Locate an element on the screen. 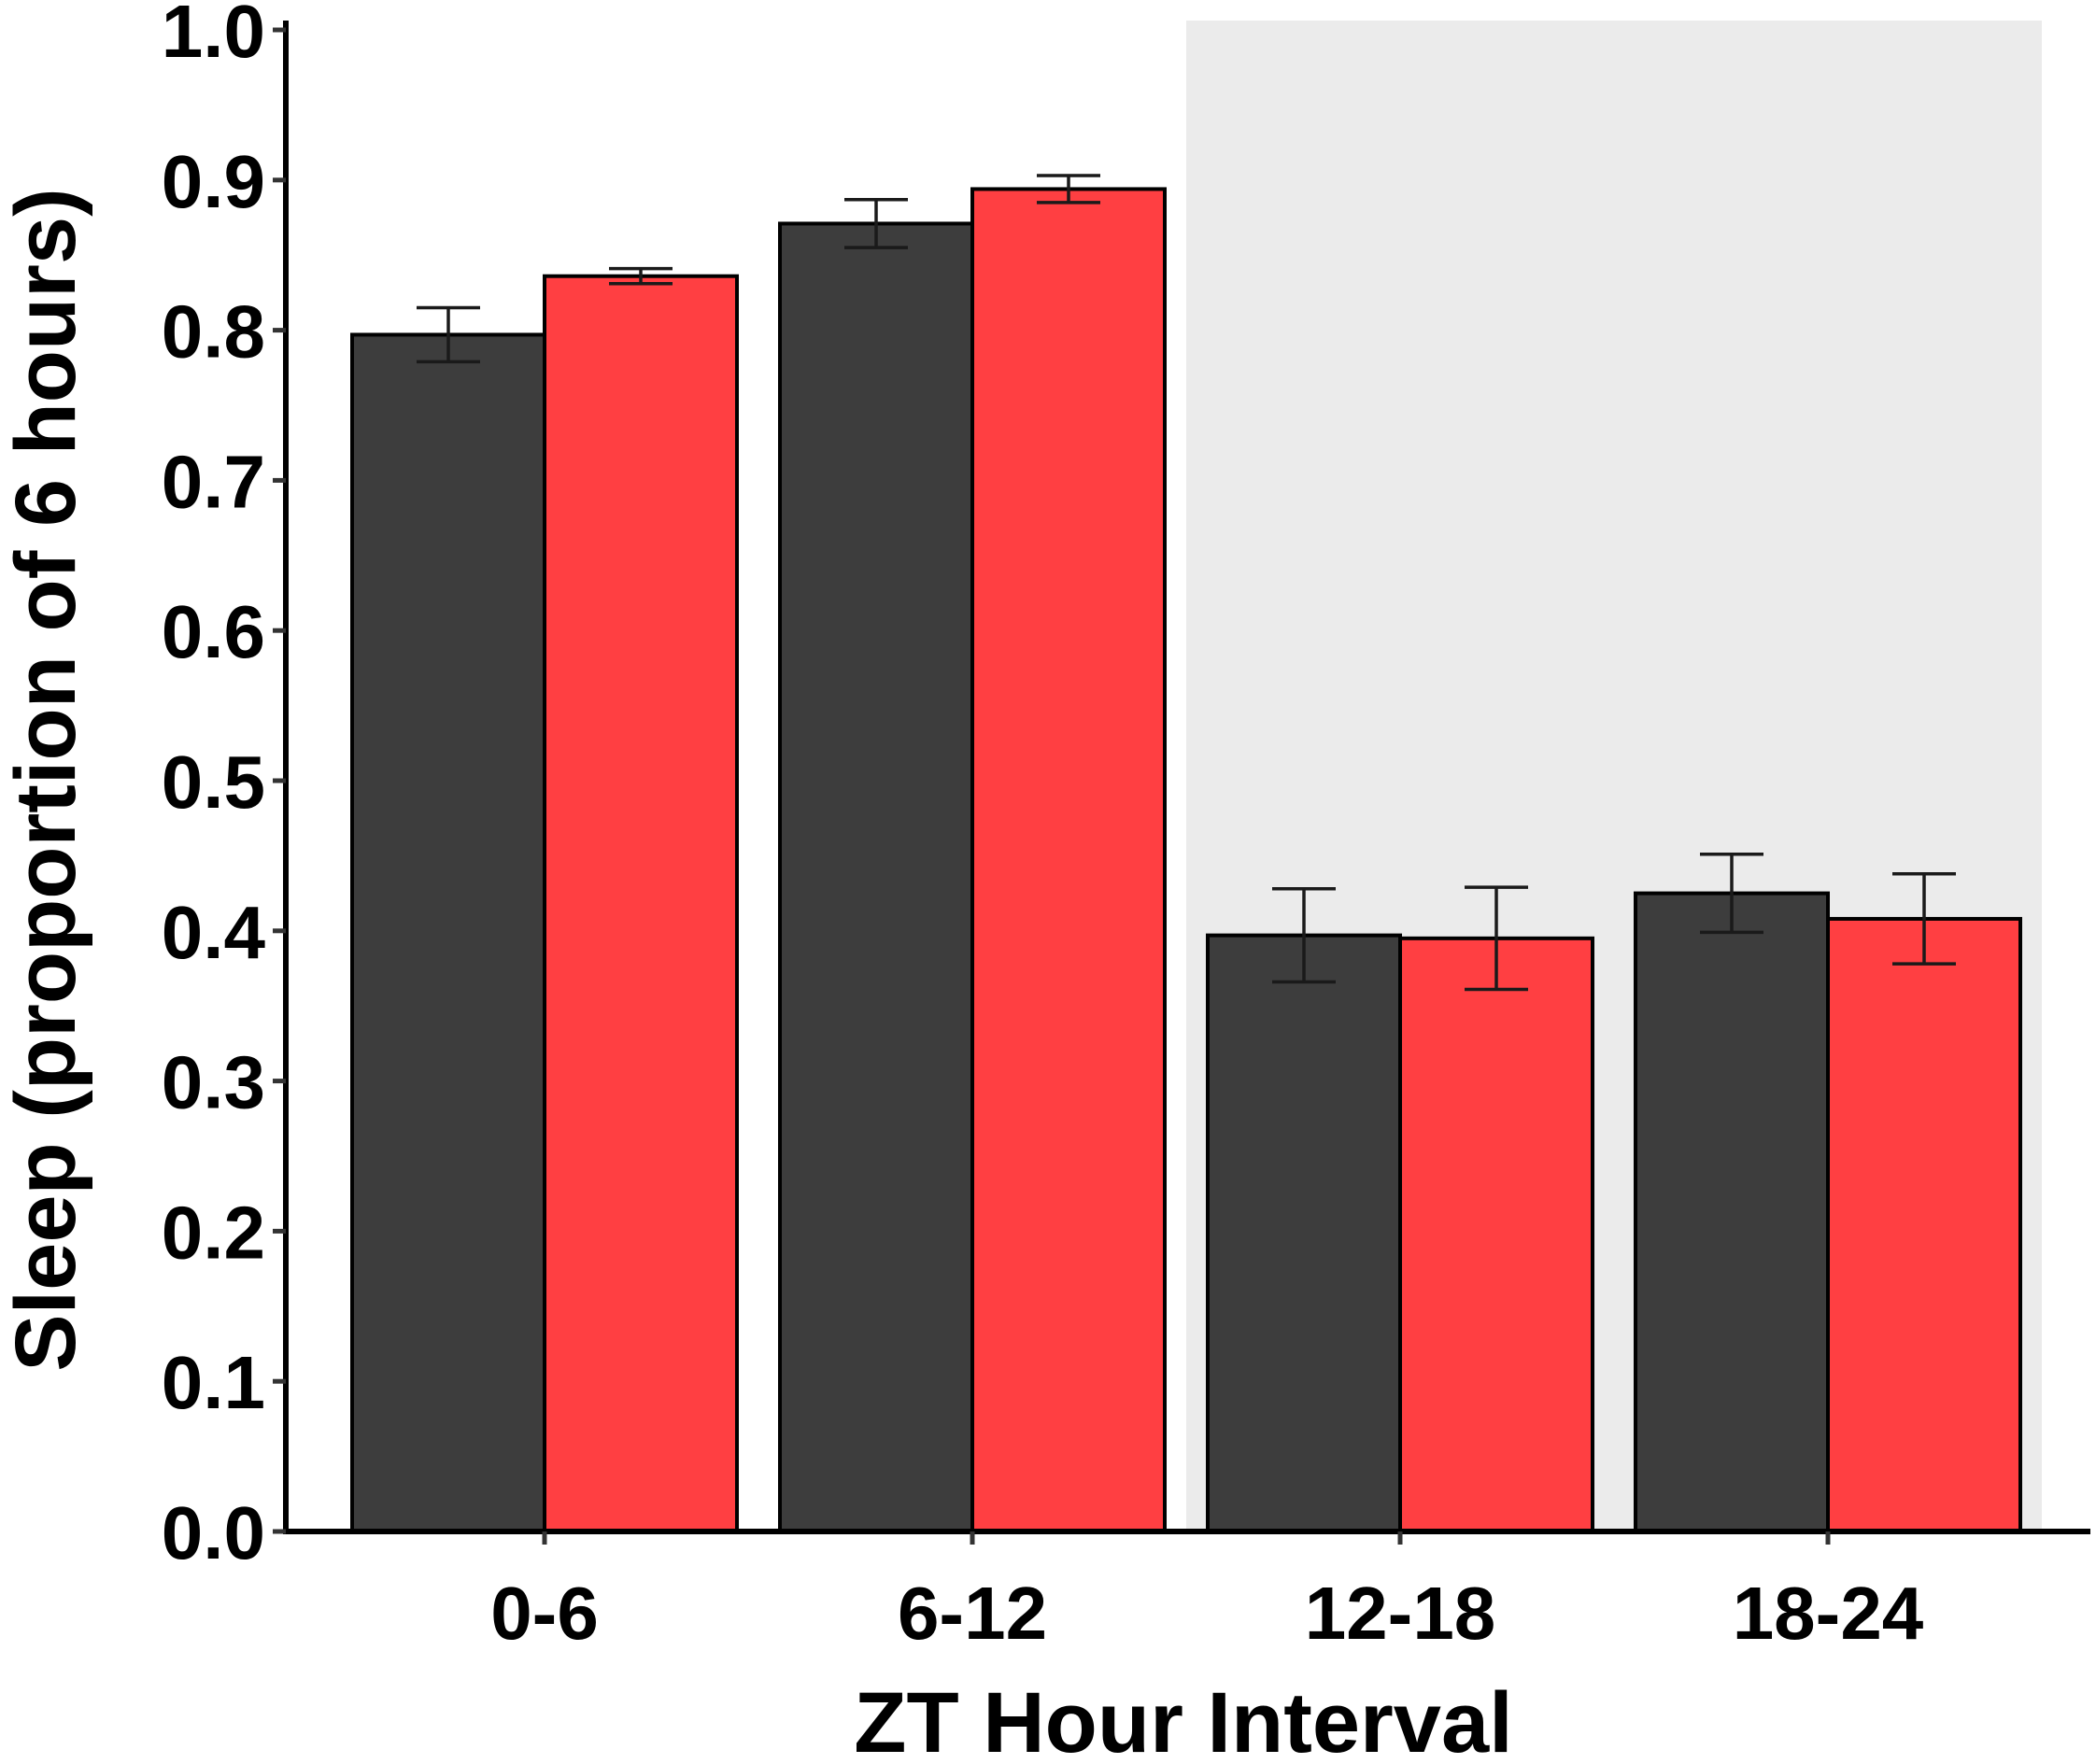 The height and width of the screenshot is (1764, 2096). y-tick-label: 0.3 is located at coordinates (214, 1082).